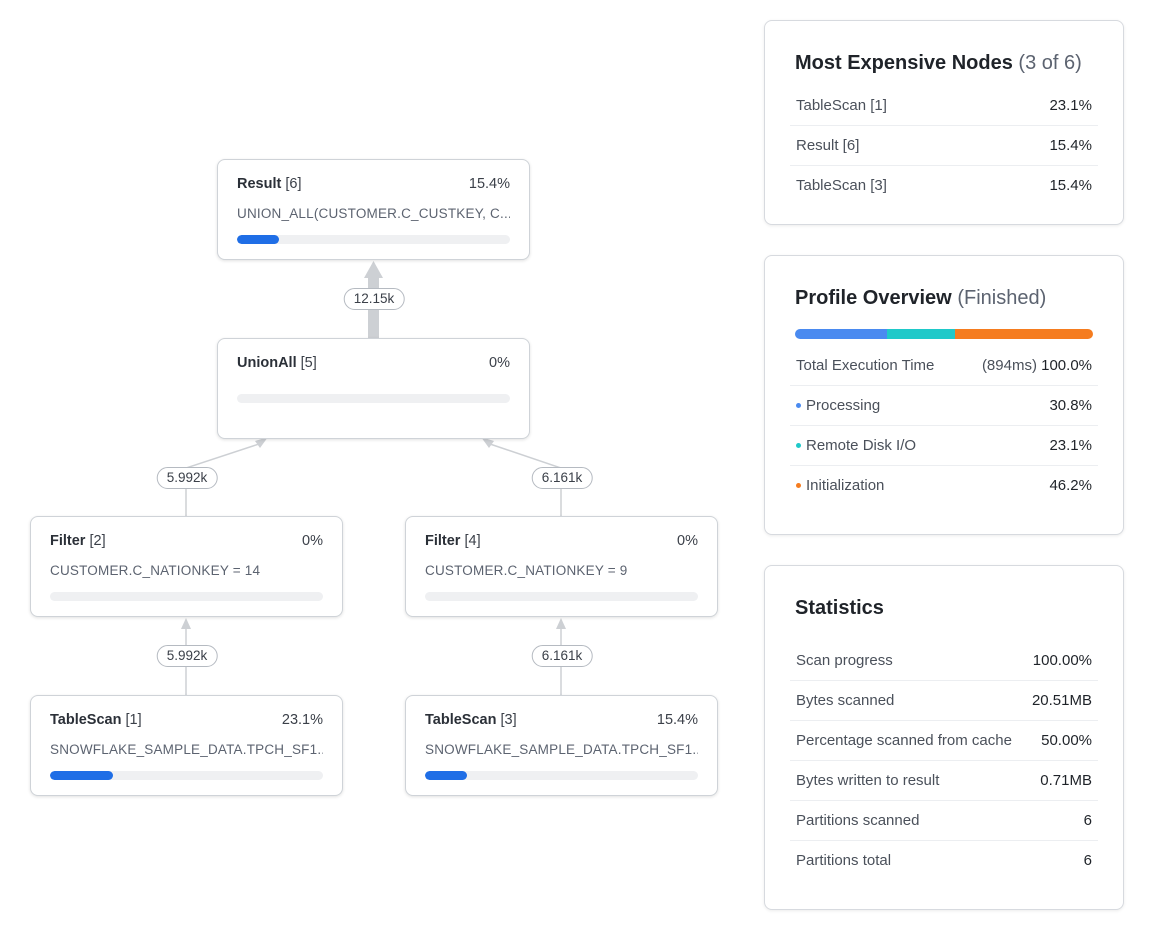  I want to click on segment-remote-disk-io, so click(921, 334).